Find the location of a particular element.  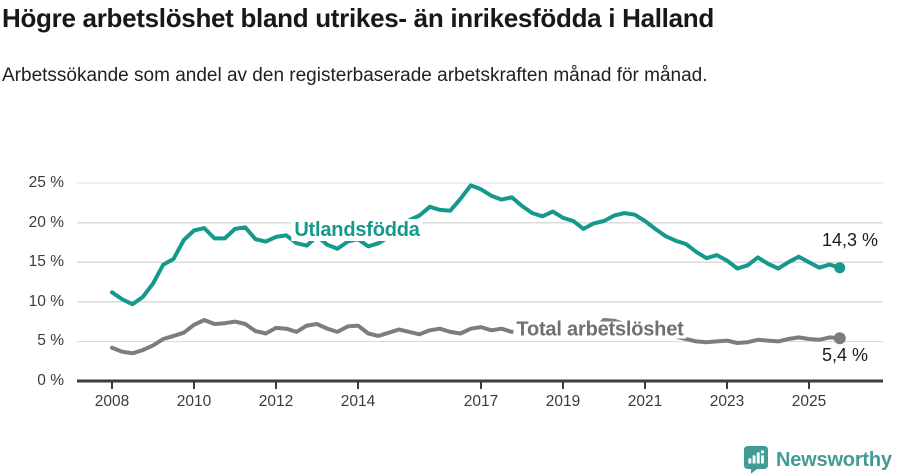

x-axis-tick-label: 2010 is located at coordinates (194, 401).